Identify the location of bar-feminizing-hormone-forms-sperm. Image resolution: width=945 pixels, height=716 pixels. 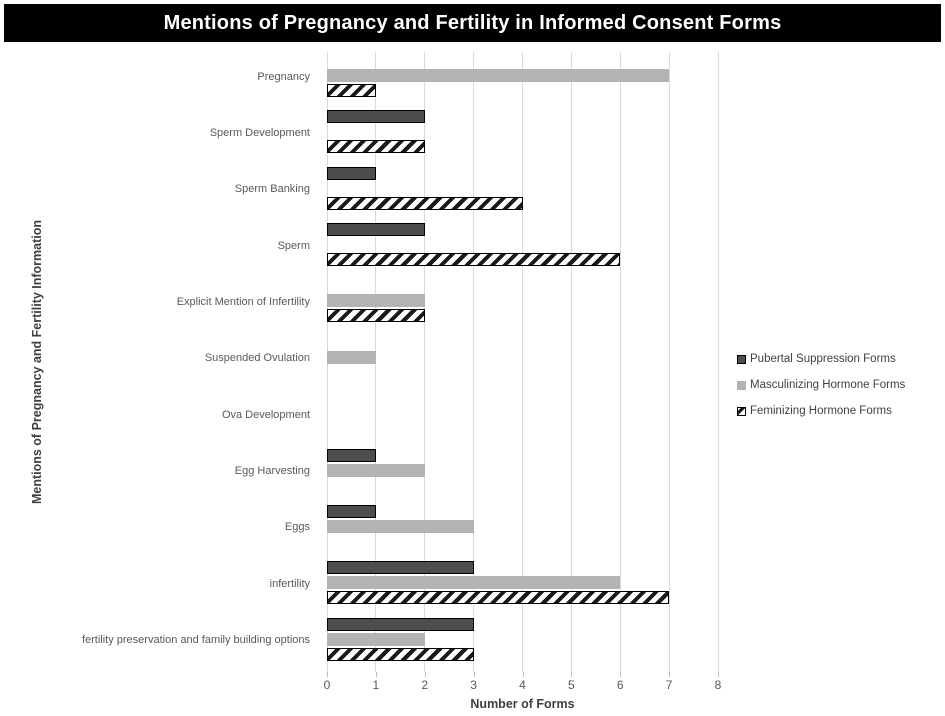
(474, 260).